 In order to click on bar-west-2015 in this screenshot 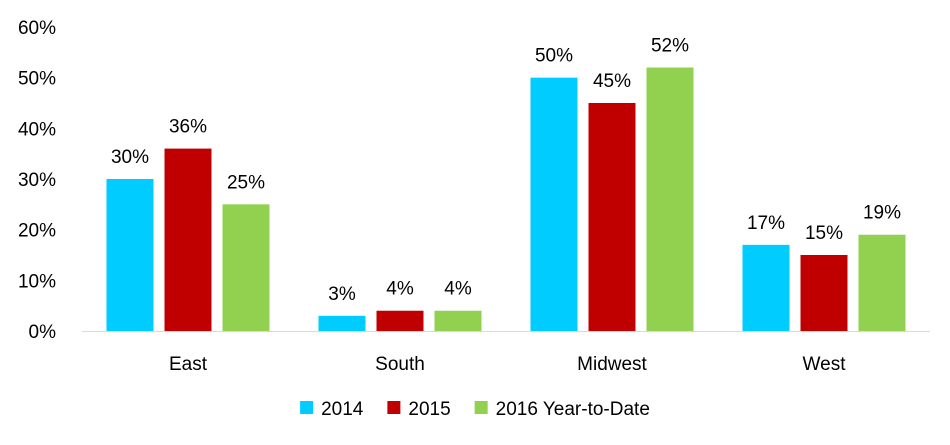, I will do `click(824, 293)`.